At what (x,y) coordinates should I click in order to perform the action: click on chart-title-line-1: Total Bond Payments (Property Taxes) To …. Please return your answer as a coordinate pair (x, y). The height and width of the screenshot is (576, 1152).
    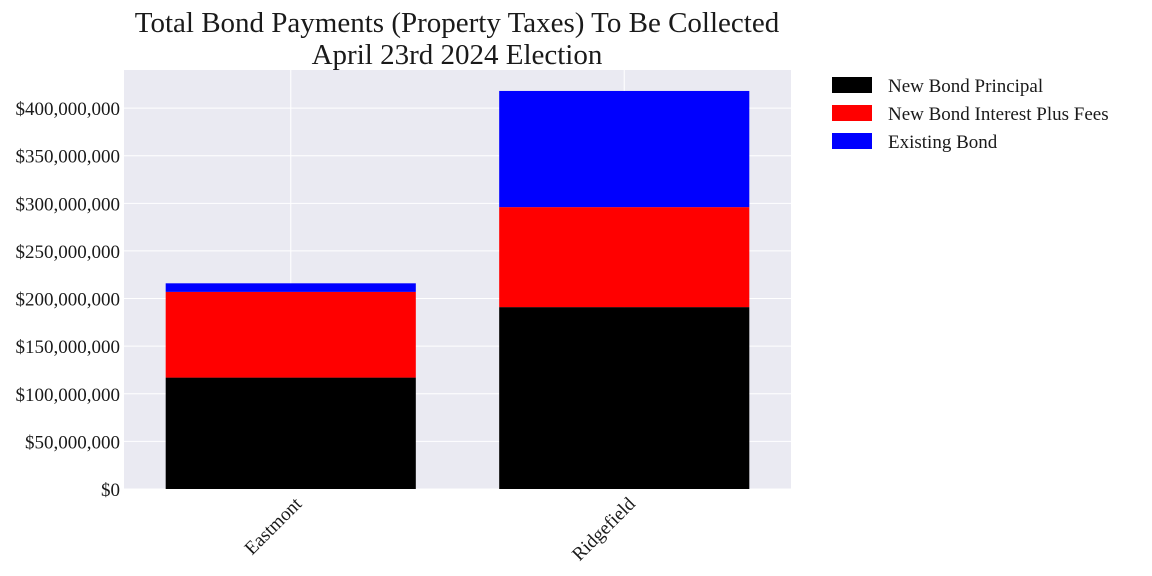
    Looking at the image, I should click on (457, 23).